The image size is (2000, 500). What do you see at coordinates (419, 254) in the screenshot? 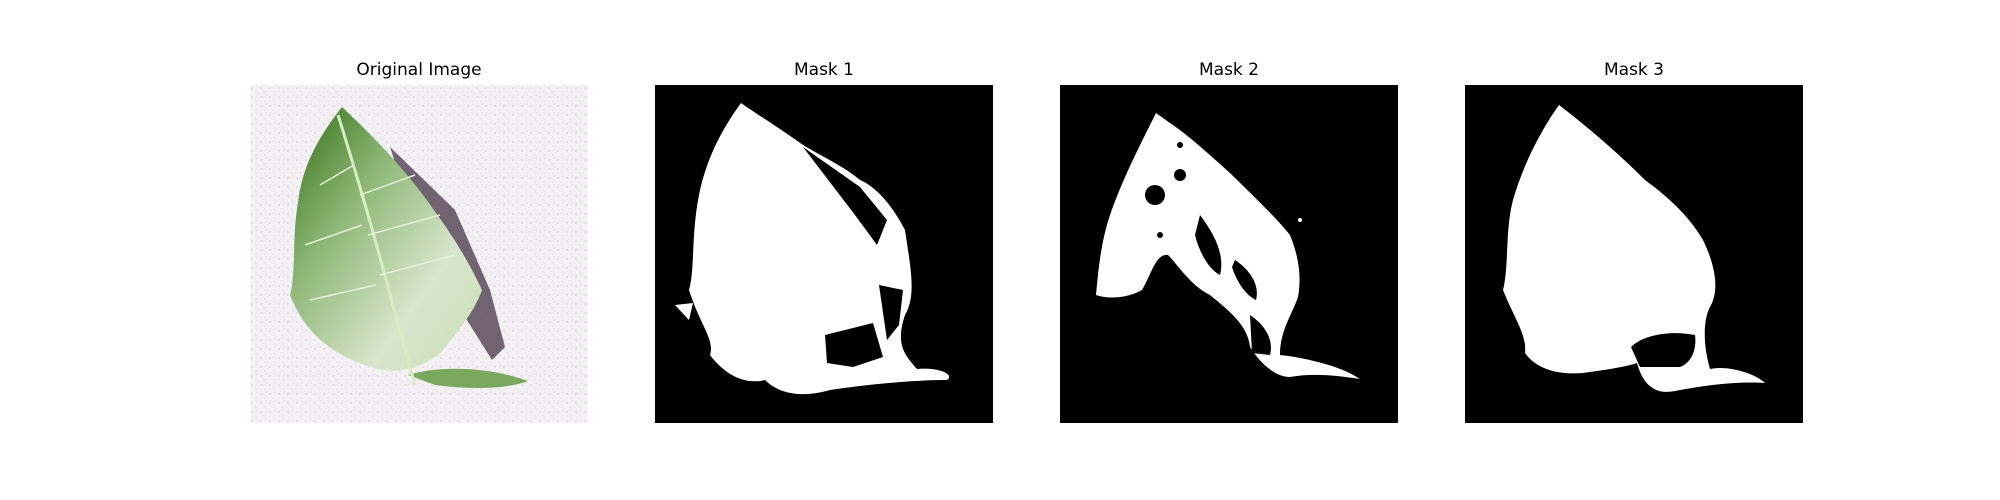
I see `original-leaf-image` at bounding box center [419, 254].